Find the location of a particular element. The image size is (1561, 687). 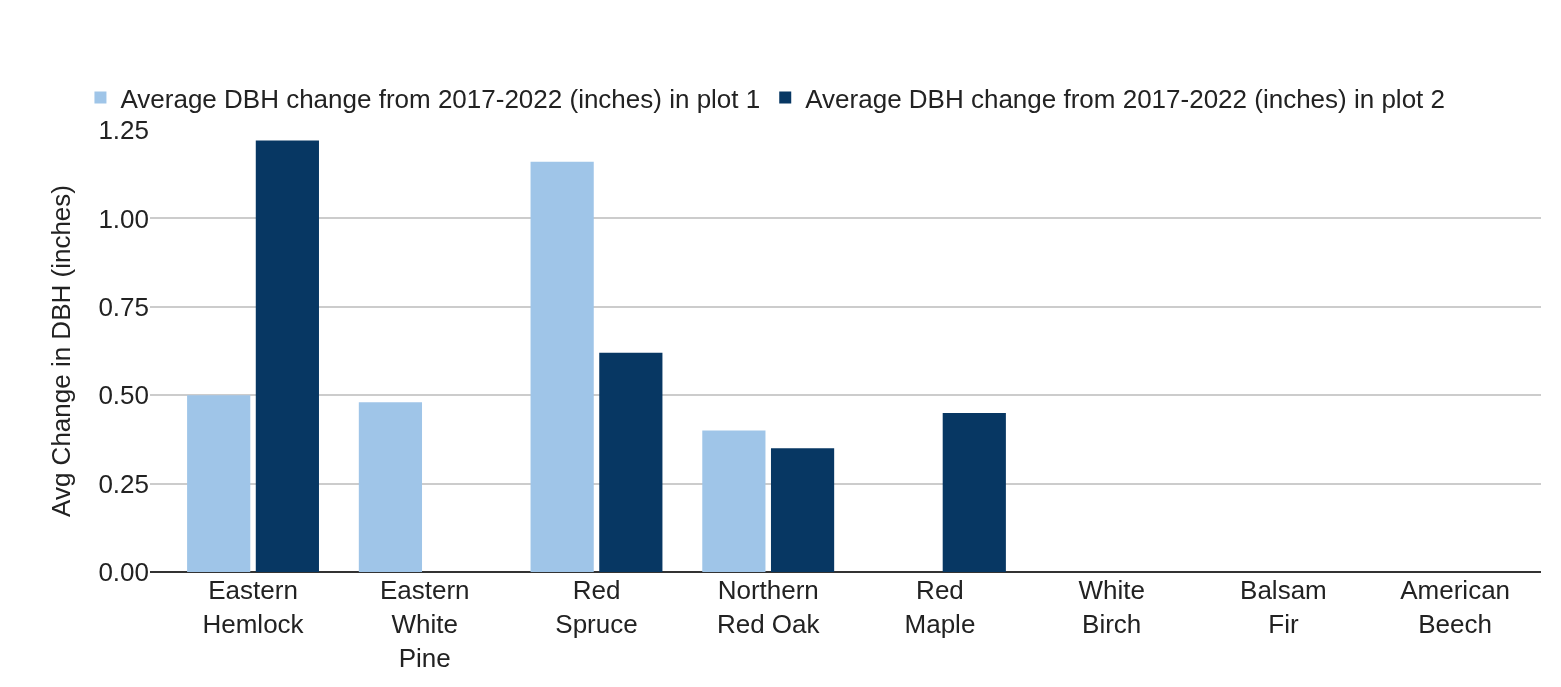

x-tick-label: Northern Red Oak is located at coordinates (768, 607).